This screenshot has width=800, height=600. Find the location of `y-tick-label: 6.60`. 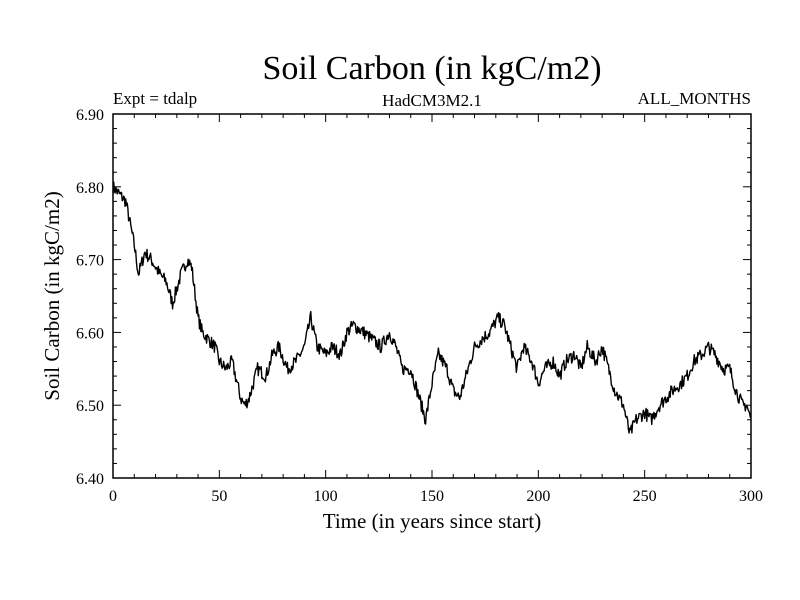

y-tick-label: 6.60 is located at coordinates (90, 333).